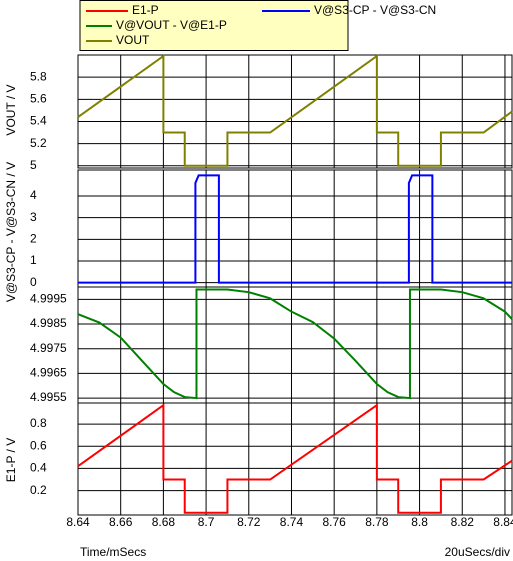 The image size is (513, 561). I want to click on y-tick-label: 5.6, so click(38, 98).